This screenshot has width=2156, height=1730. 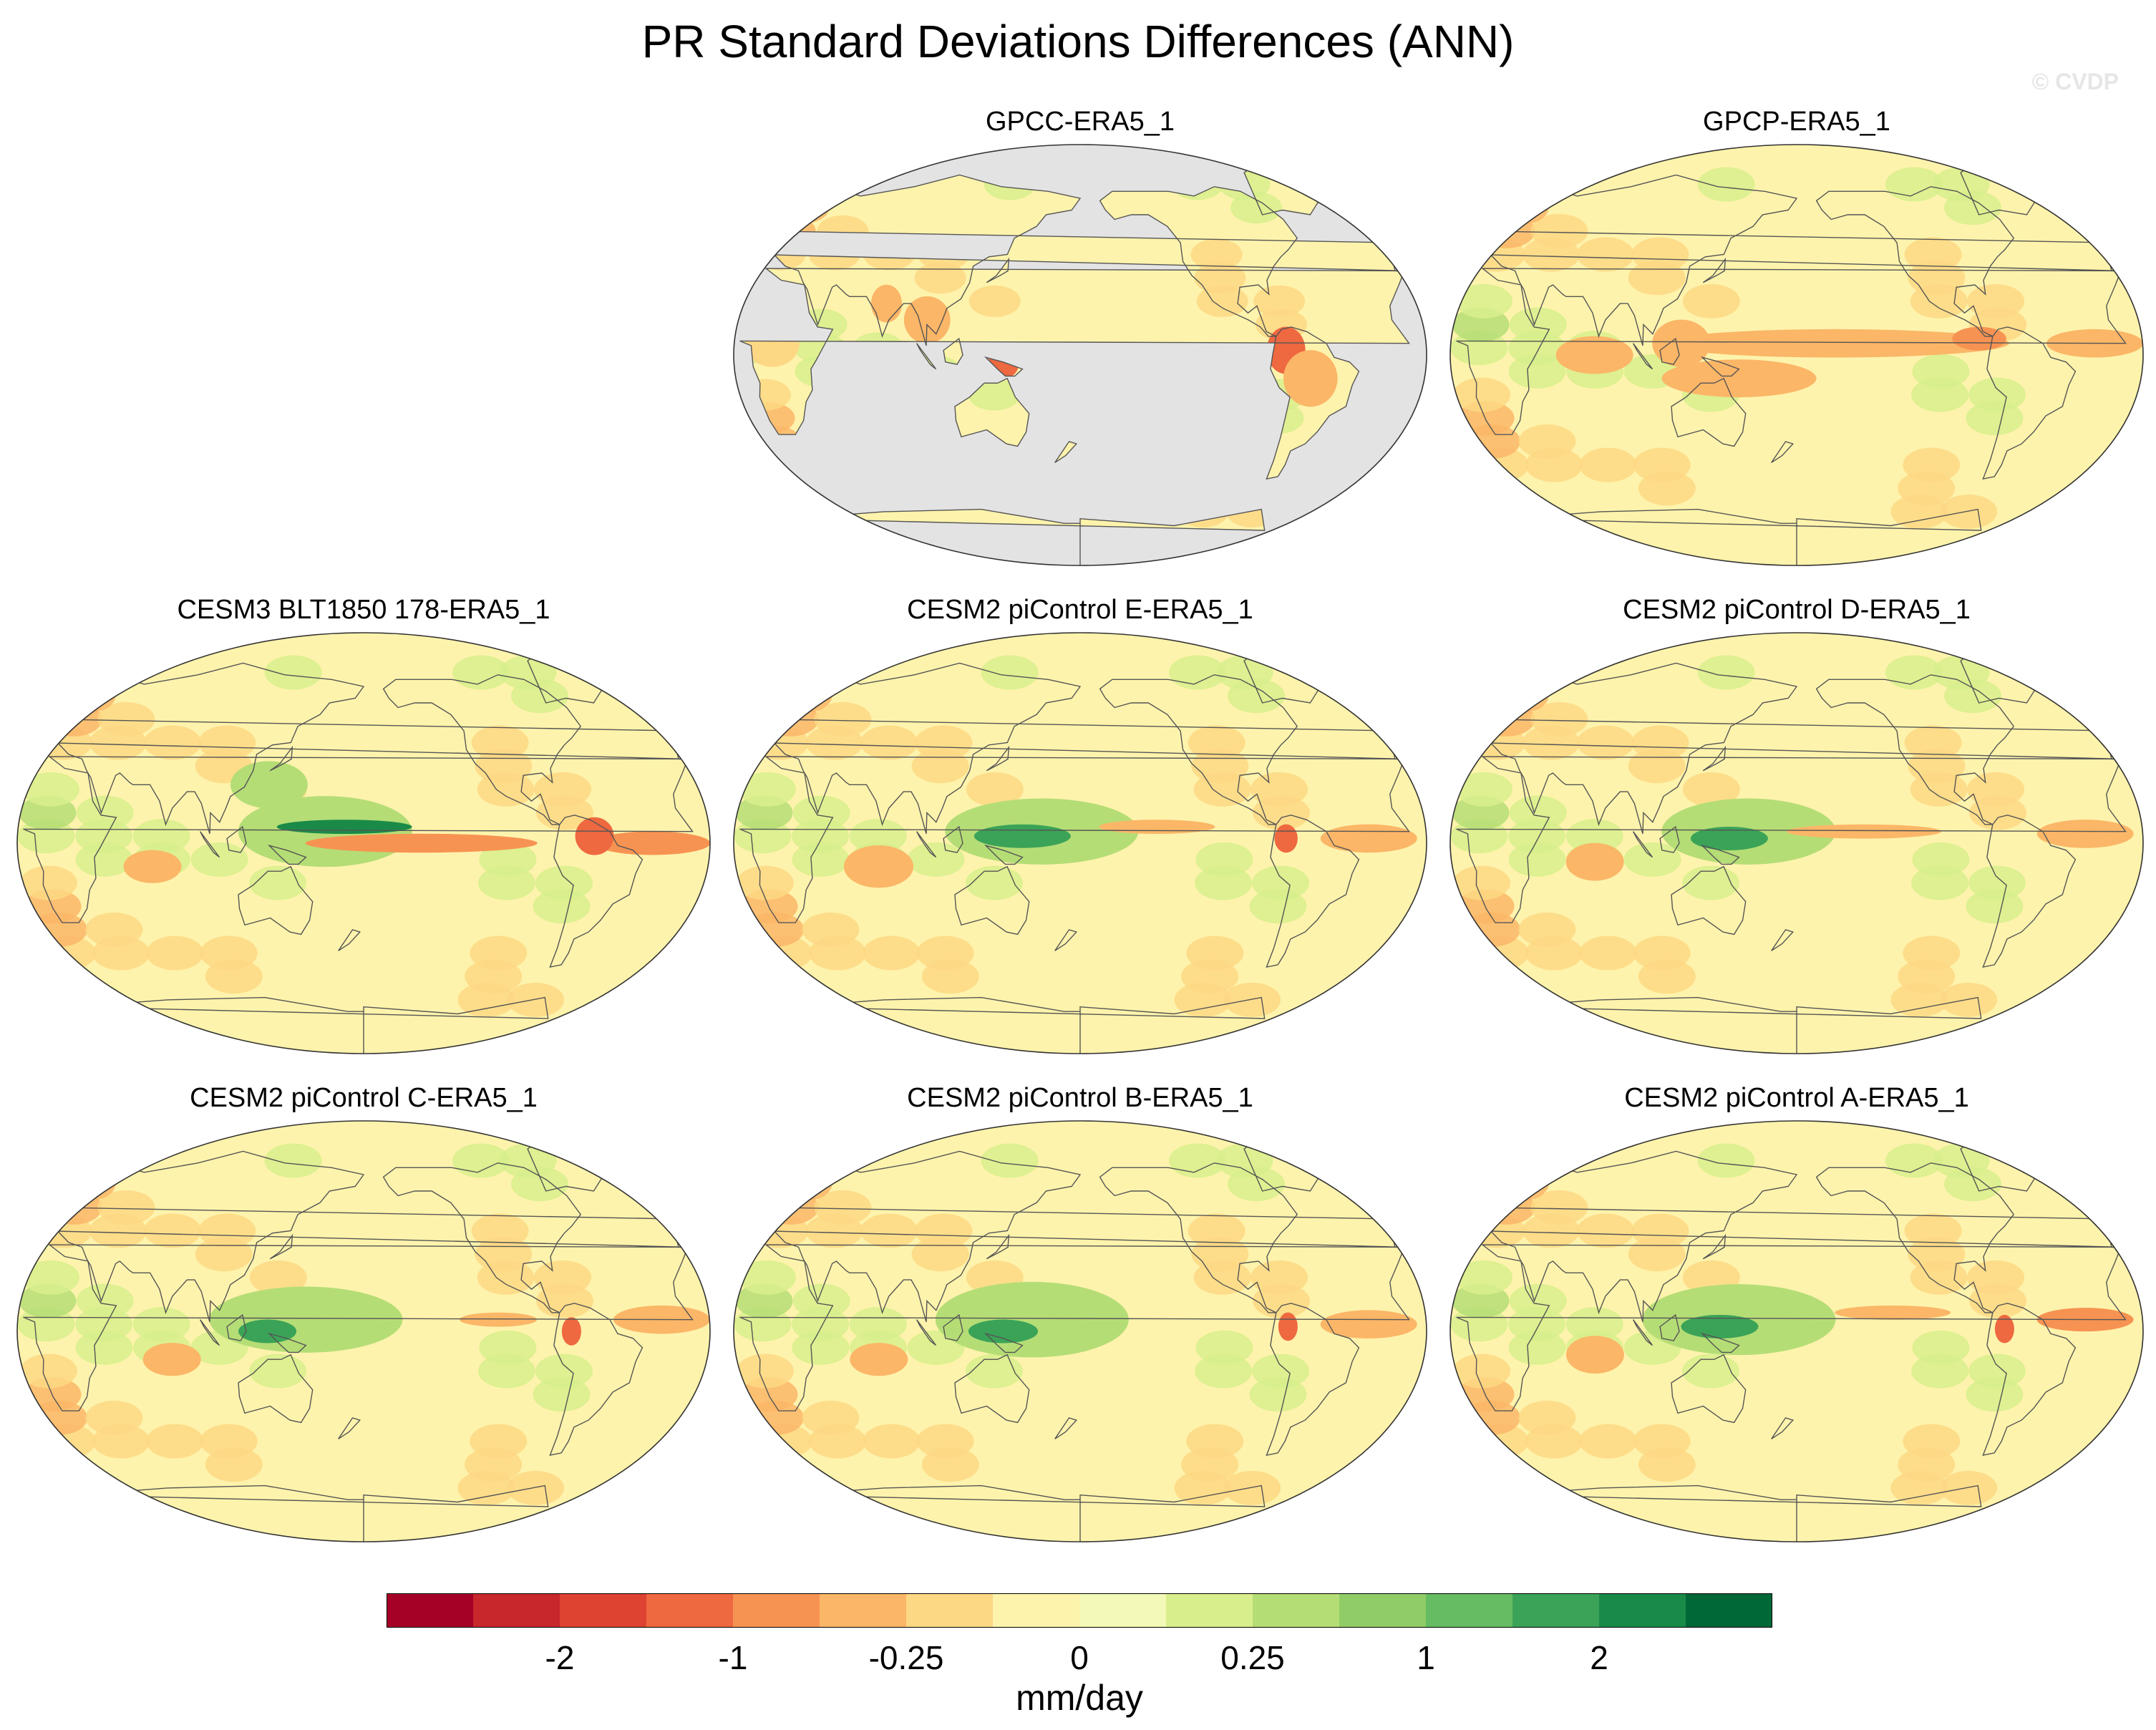 I want to click on map-cesm3-blt1850, so click(x=363, y=843).